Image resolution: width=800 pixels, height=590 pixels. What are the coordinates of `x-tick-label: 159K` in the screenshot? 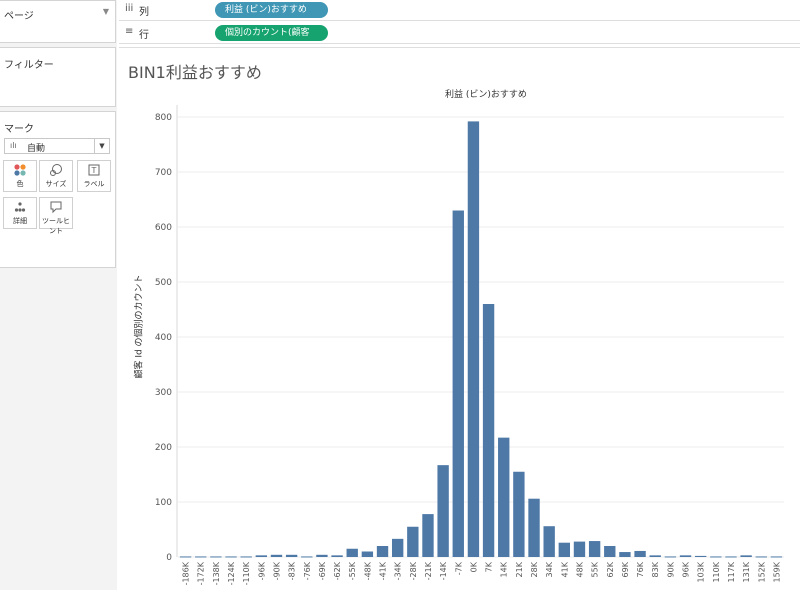 It's located at (776, 571).